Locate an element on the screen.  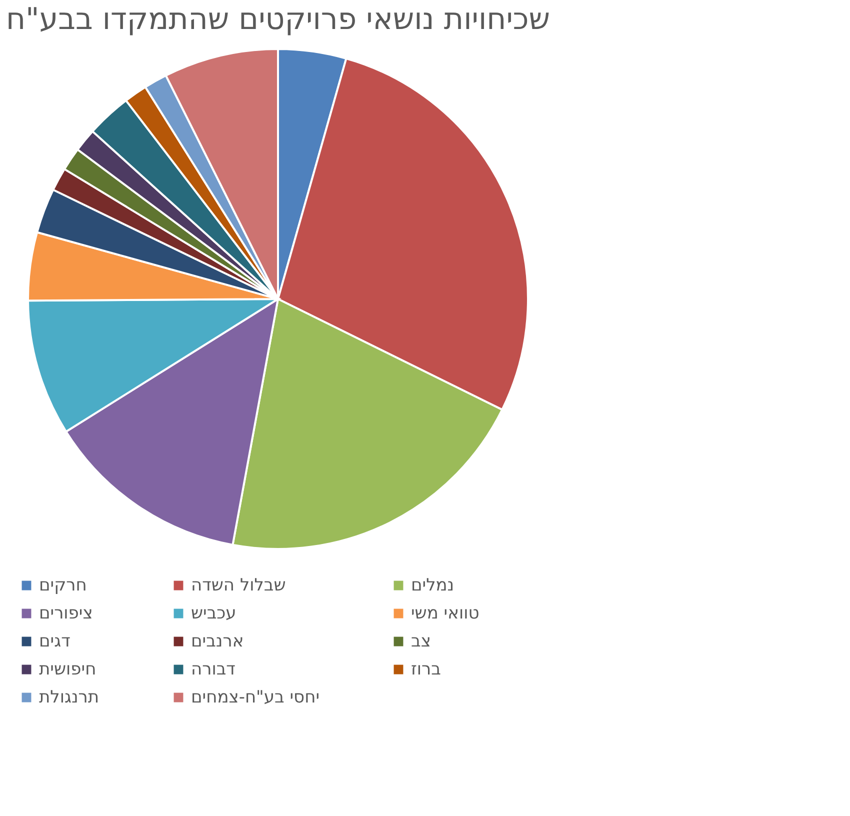
chart-title: שכיחויות נושאי פרויקטים שהתמקדו בבע"ח is located at coordinates (278, 19).